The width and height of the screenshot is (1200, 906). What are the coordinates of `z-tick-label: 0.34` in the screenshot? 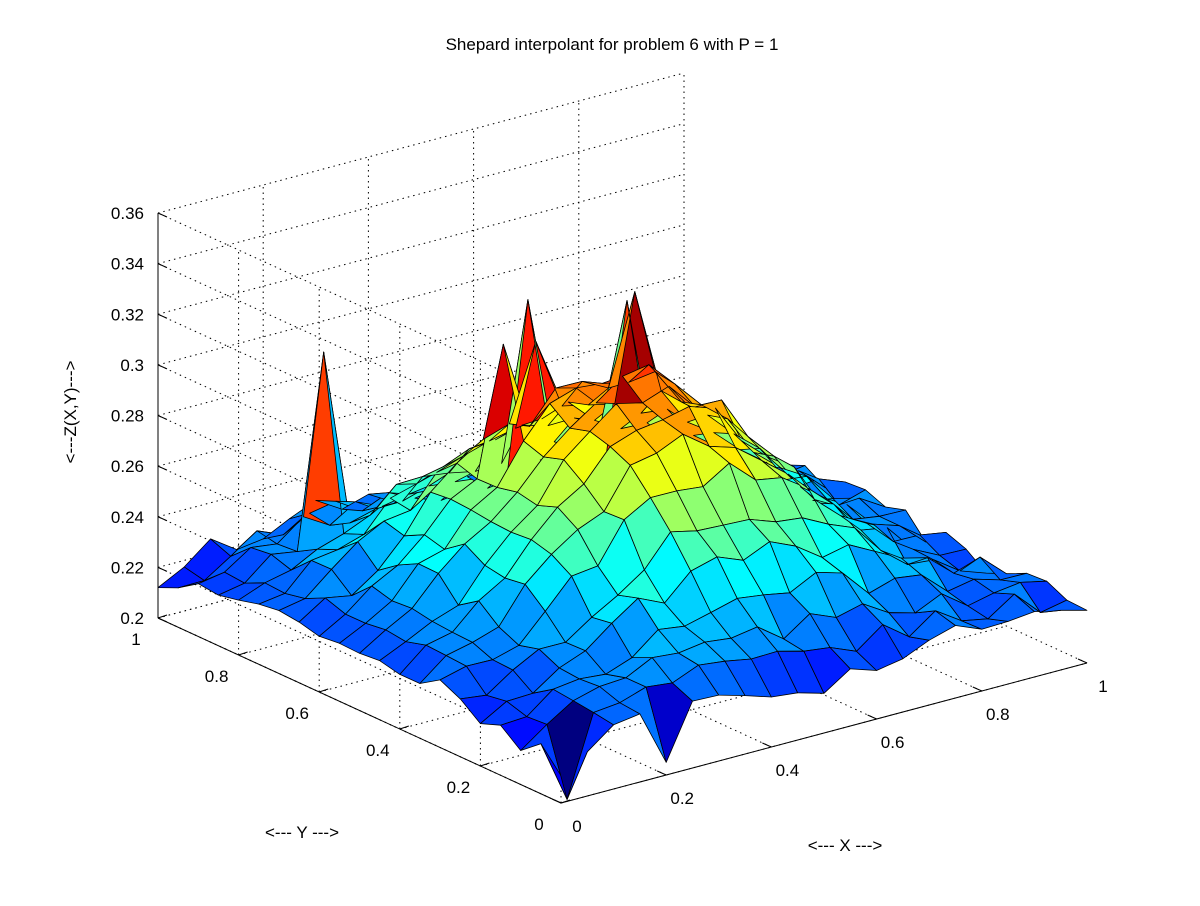 It's located at (127, 264).